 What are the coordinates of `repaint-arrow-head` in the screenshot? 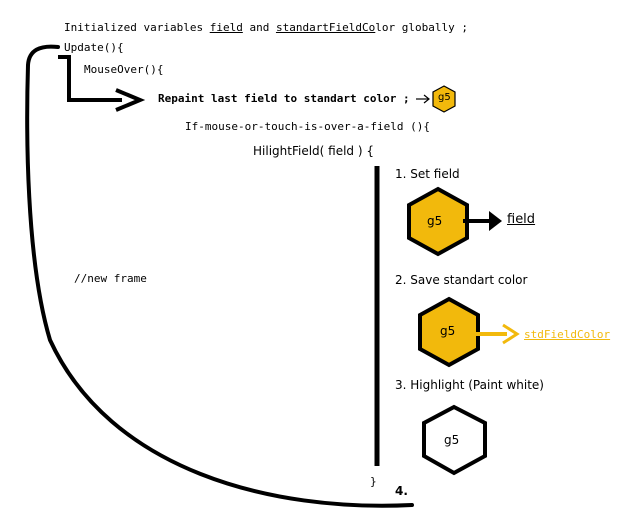 It's located at (130, 100).